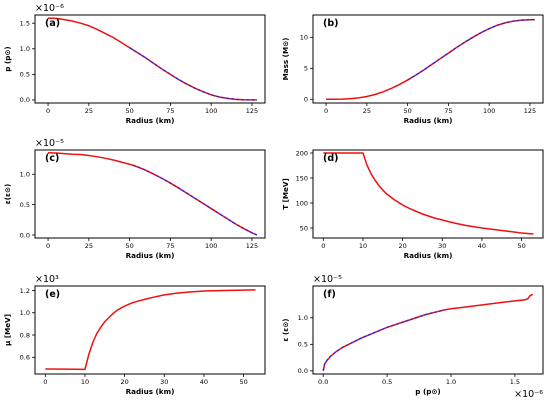 The width and height of the screenshot is (550, 401). I want to click on y-tick-label-c-2: 1.0, so click(25, 175).